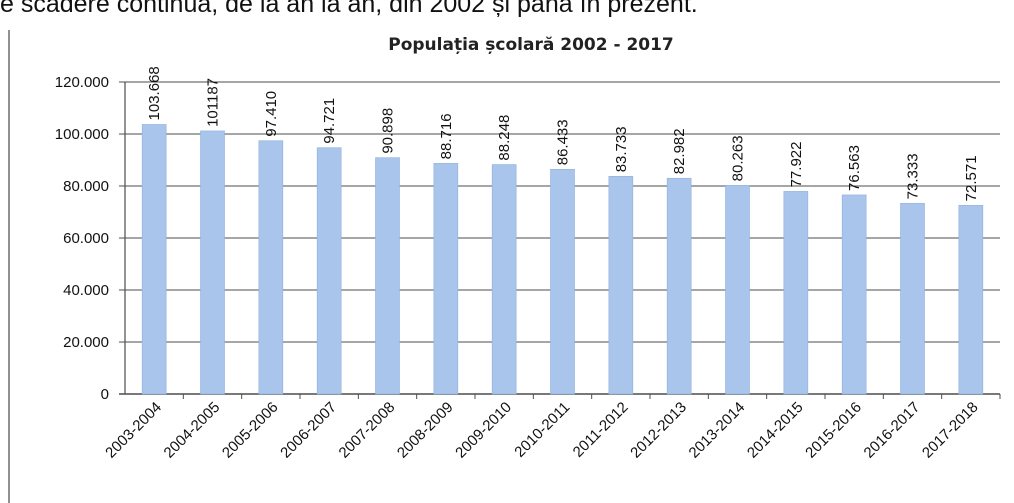 This screenshot has height=503, width=1014. I want to click on data-label: 88.248, so click(504, 138).